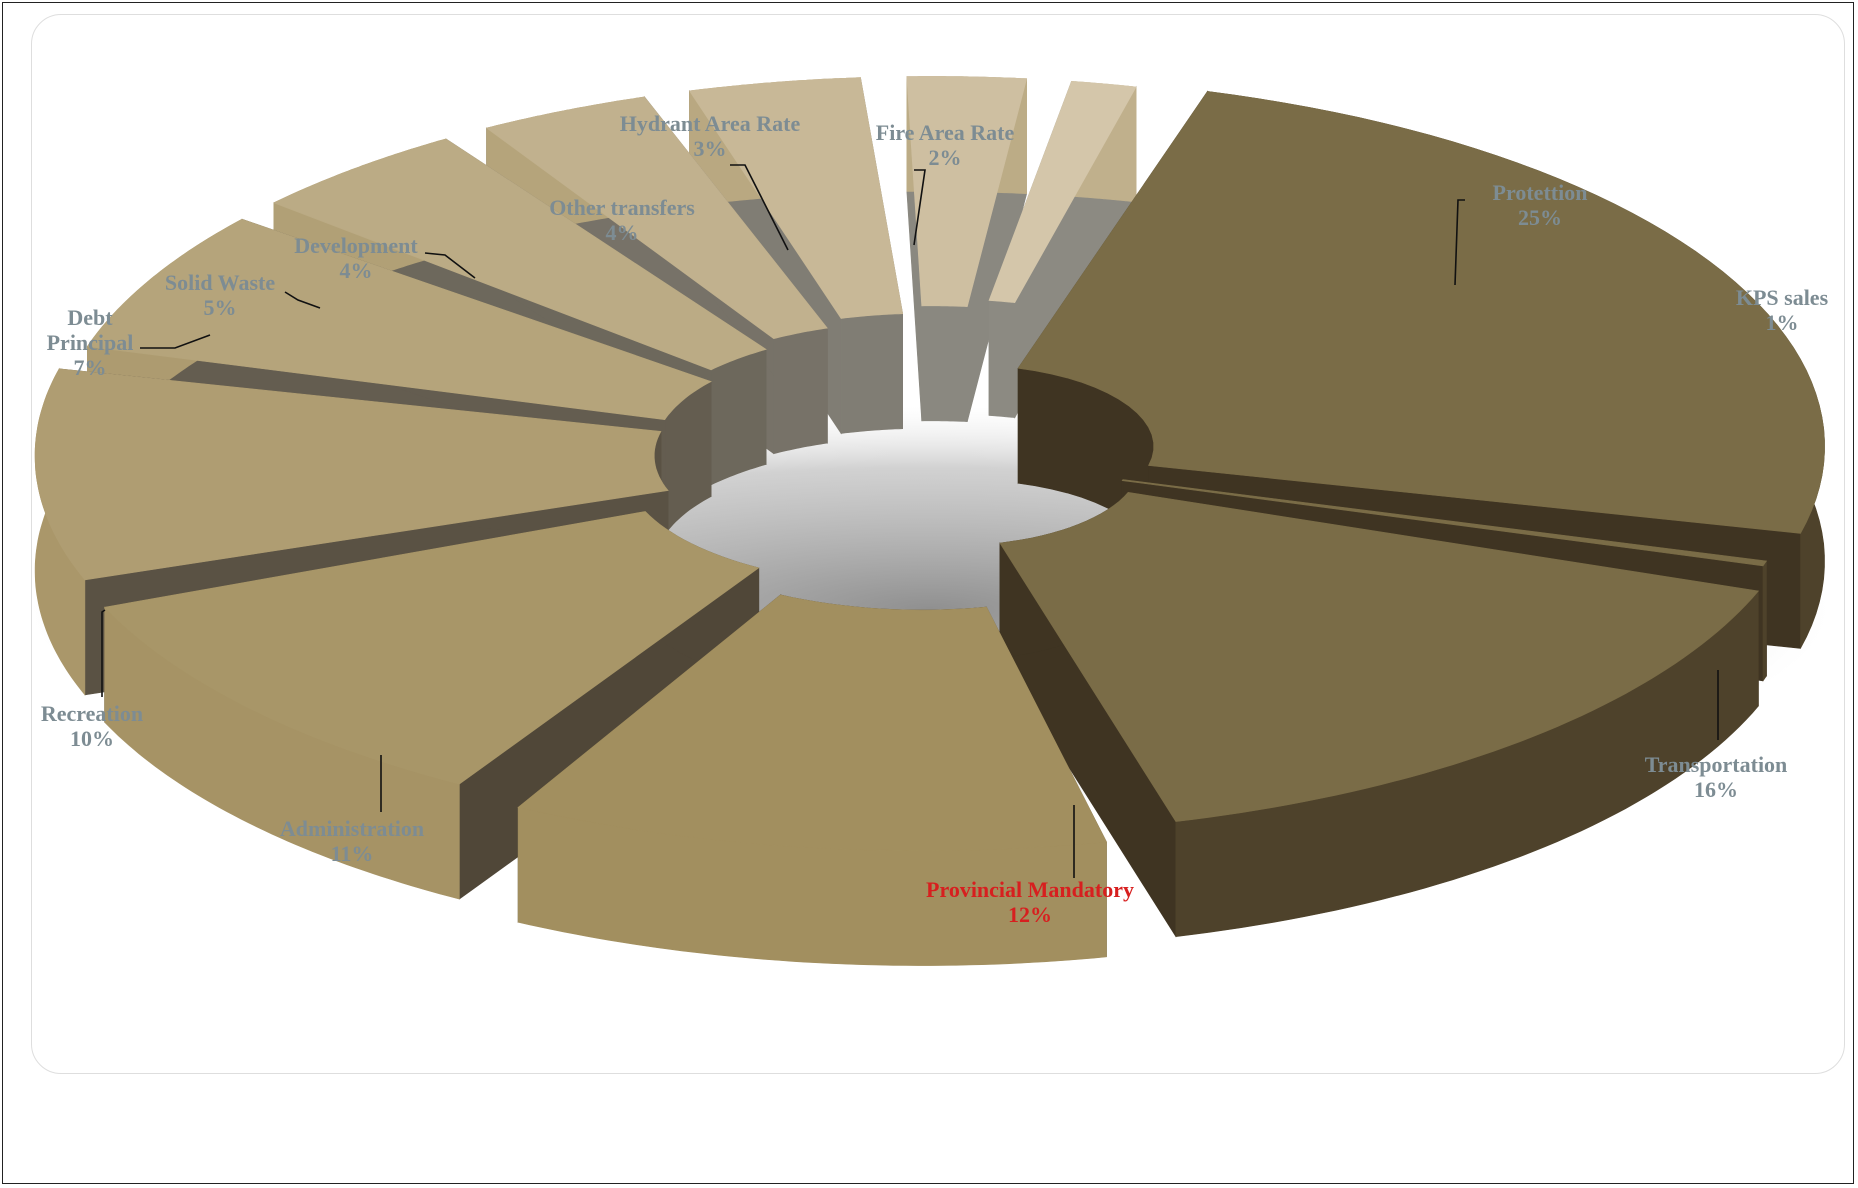 The width and height of the screenshot is (1858, 1188). I want to click on slice-name: Protettion, so click(1540, 192).